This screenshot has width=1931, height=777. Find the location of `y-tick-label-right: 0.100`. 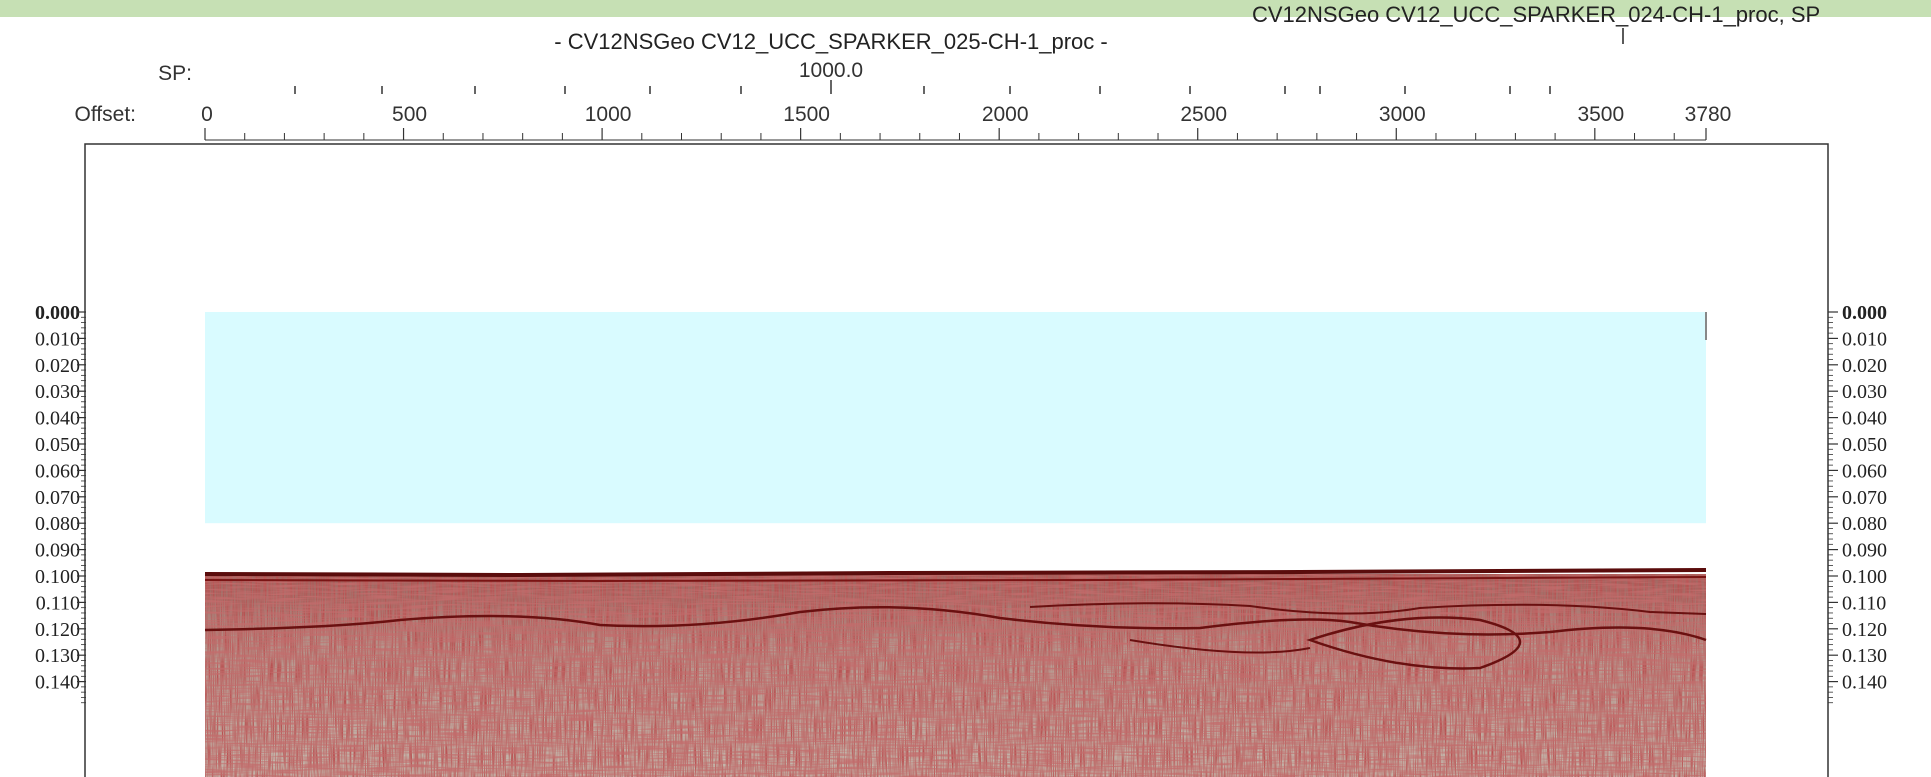

y-tick-label-right: 0.100 is located at coordinates (1864, 577).